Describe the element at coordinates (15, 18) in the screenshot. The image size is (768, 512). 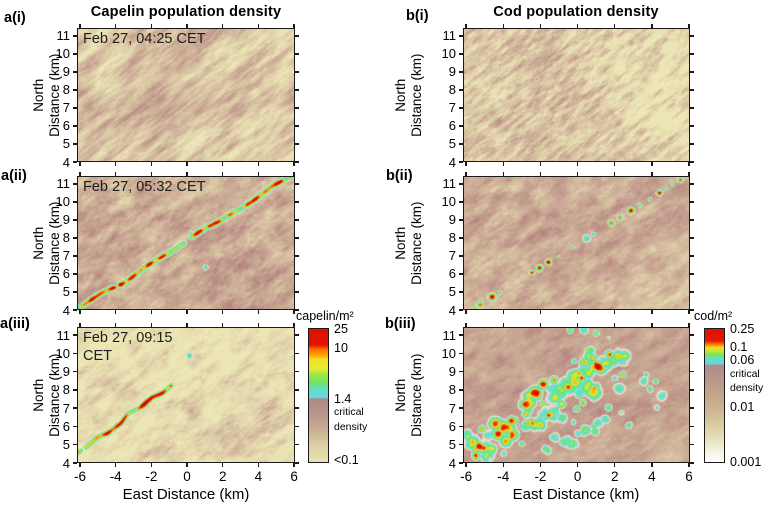
I see `panel-label-ai: a(i)` at that location.